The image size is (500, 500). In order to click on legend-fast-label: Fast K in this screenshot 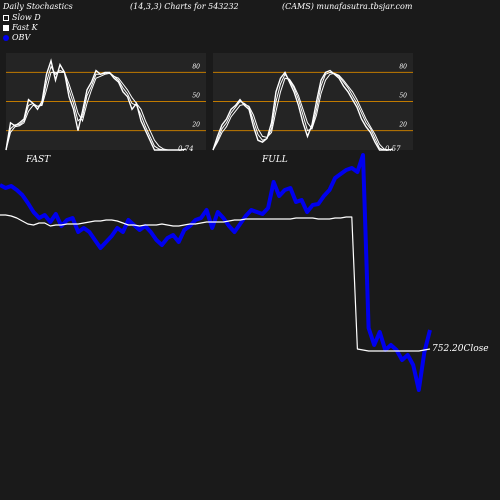, I will do `click(25, 27)`.